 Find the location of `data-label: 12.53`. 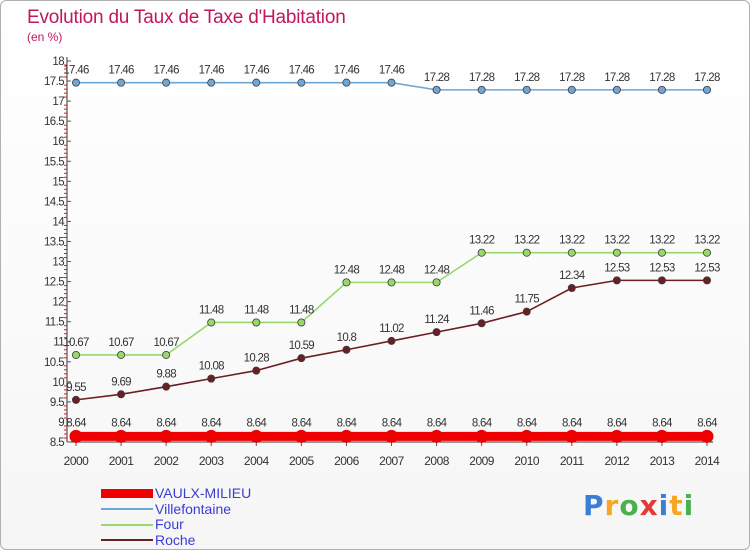

data-label: 12.53 is located at coordinates (707, 268).